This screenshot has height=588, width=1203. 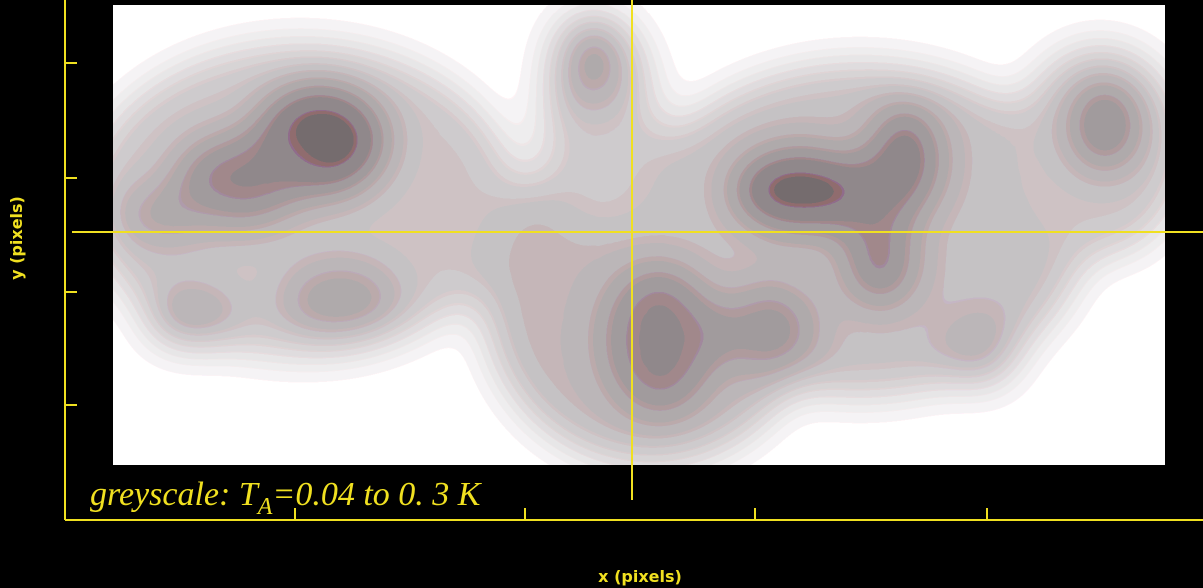 I want to click on y-axis-label: y (pixels), so click(x=16, y=238).